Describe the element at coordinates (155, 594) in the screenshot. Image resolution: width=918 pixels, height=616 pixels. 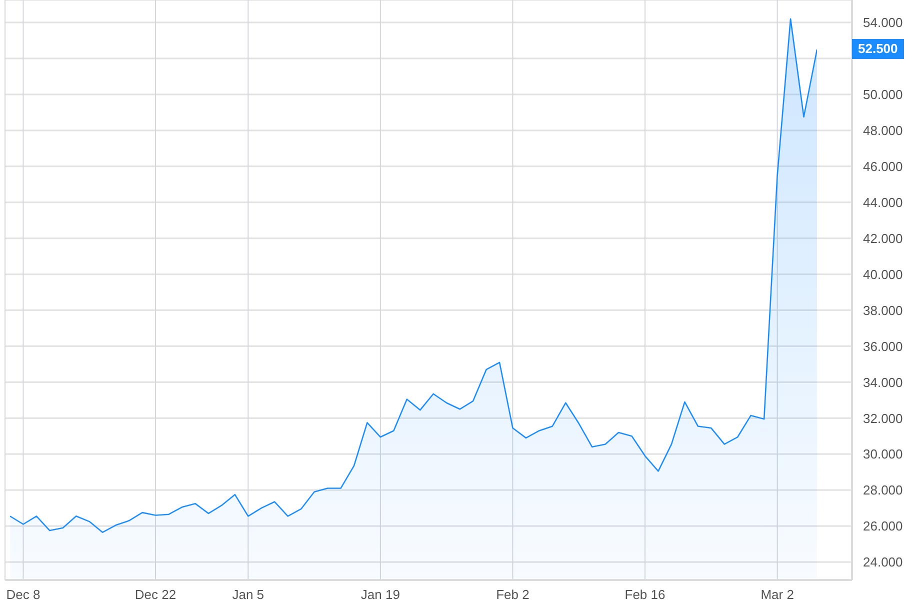
I see `x-tick-label: Dec 22` at that location.